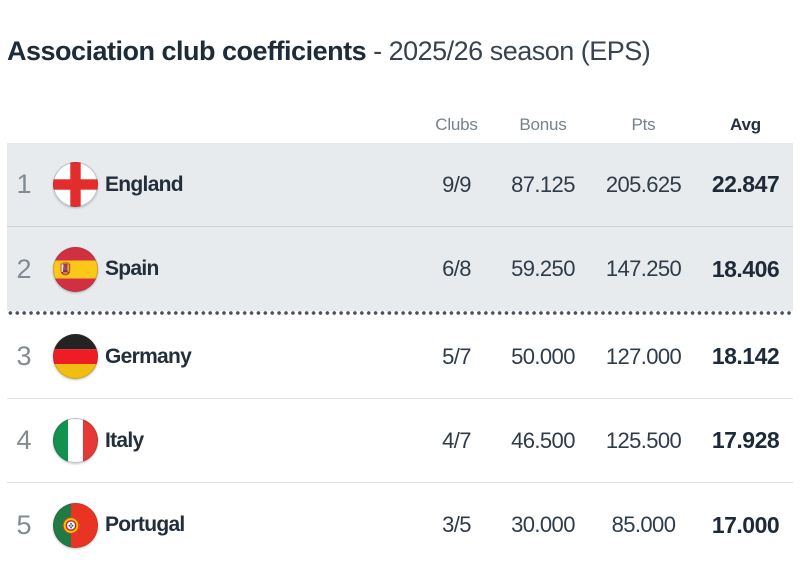  I want to click on bonus-value: 46.500, so click(543, 440).